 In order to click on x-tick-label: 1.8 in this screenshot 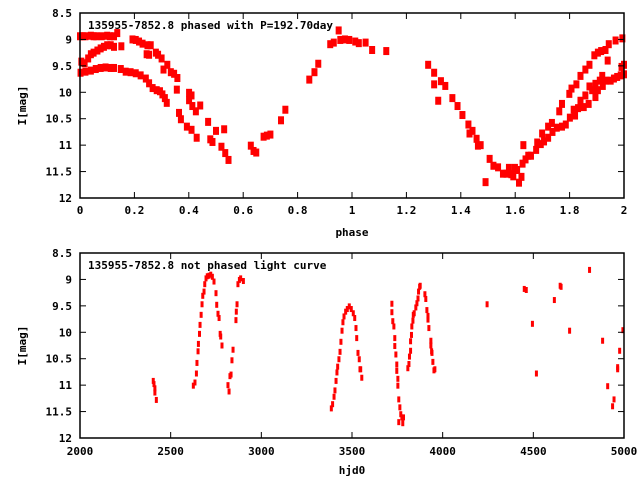, I will do `click(570, 210)`.